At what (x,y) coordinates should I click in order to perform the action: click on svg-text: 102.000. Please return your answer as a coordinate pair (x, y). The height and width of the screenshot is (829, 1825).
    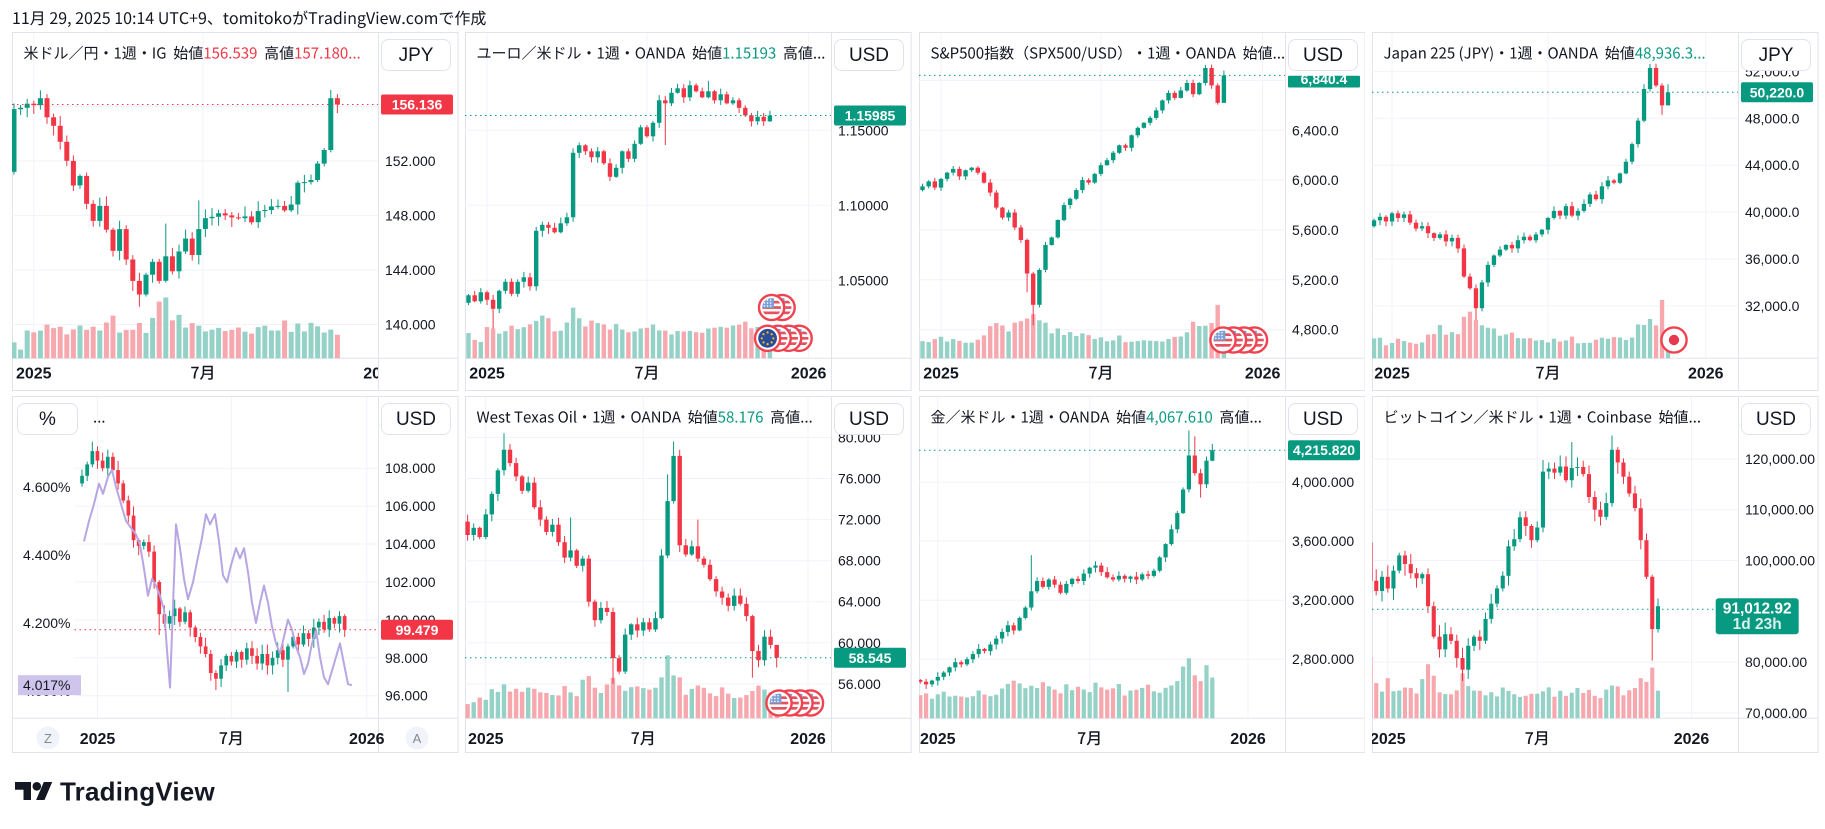
    Looking at the image, I should click on (410, 582).